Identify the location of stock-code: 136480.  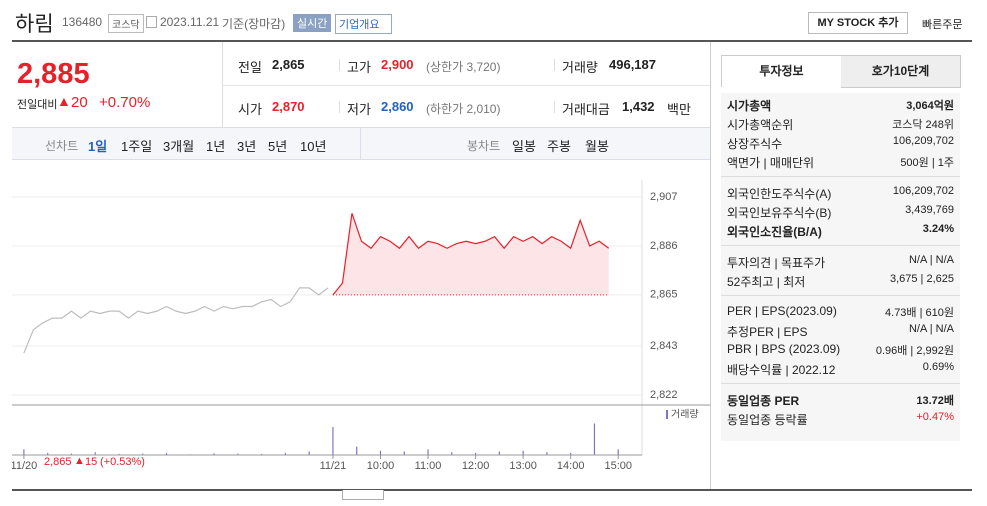
(82, 22).